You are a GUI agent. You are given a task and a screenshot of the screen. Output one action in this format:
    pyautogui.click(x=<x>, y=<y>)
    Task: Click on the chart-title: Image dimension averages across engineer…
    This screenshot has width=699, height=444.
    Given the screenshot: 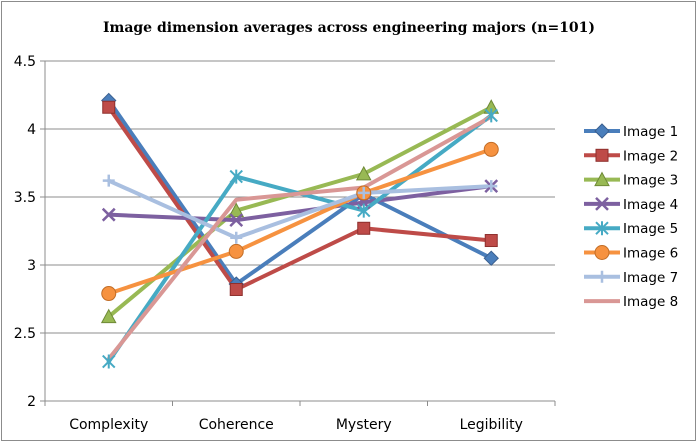 What is the action you would take?
    pyautogui.click(x=349, y=28)
    